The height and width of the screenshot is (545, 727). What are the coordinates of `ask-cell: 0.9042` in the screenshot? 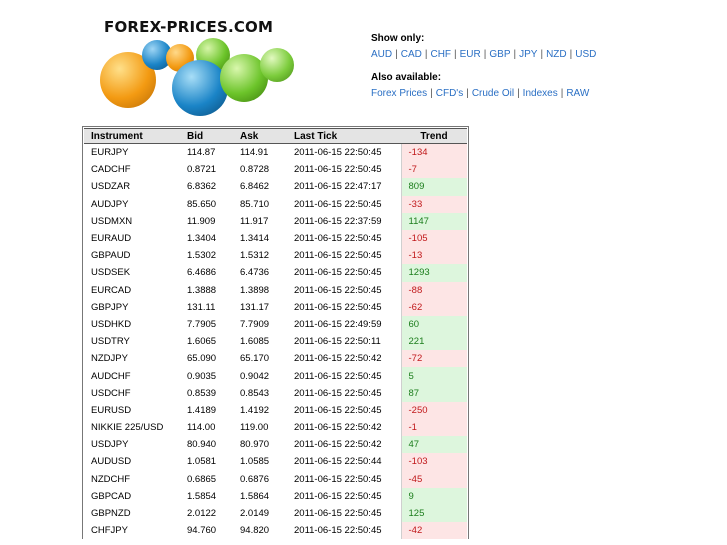 It's located at (255, 376).